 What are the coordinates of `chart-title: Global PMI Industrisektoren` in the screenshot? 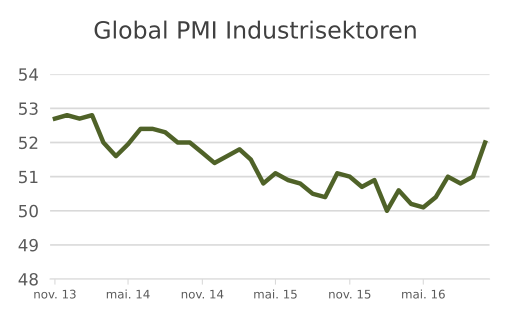 It's located at (255, 29).